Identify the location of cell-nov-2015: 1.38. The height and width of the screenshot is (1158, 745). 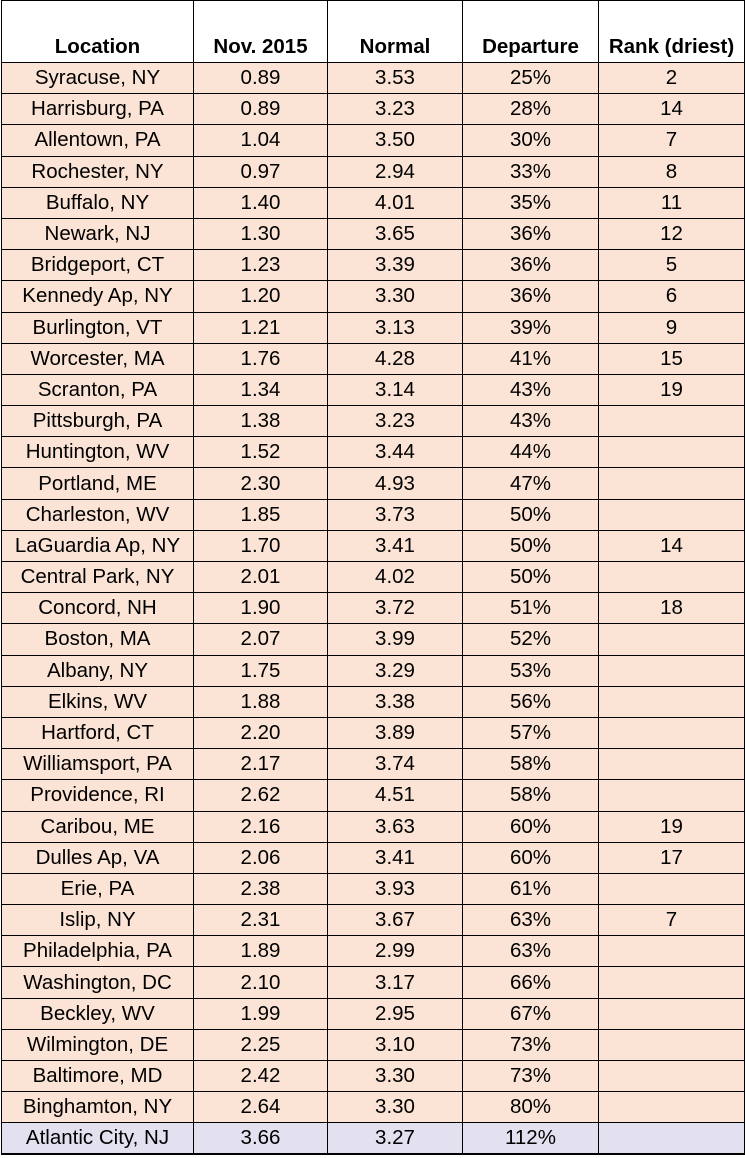
(260, 421).